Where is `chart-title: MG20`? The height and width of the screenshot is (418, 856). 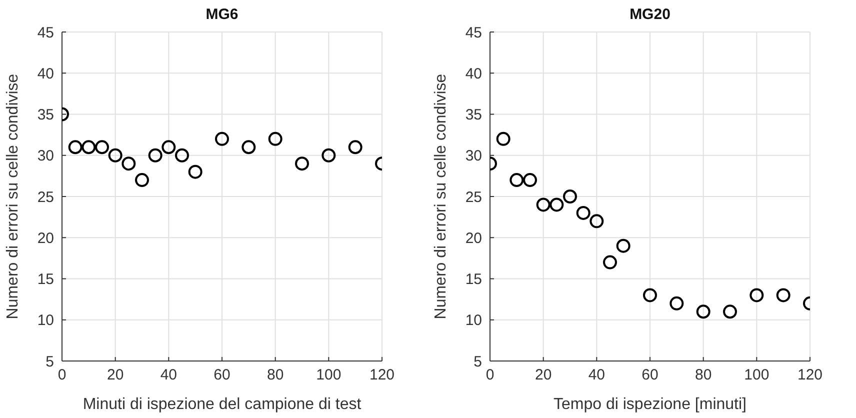 chart-title: MG20 is located at coordinates (650, 14).